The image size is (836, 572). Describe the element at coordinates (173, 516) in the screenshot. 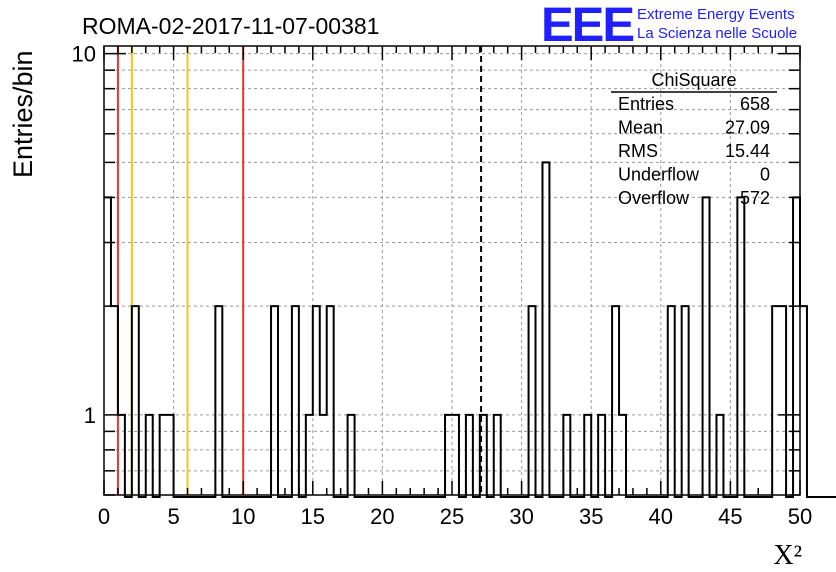

I see `x-tick-label: 5` at that location.